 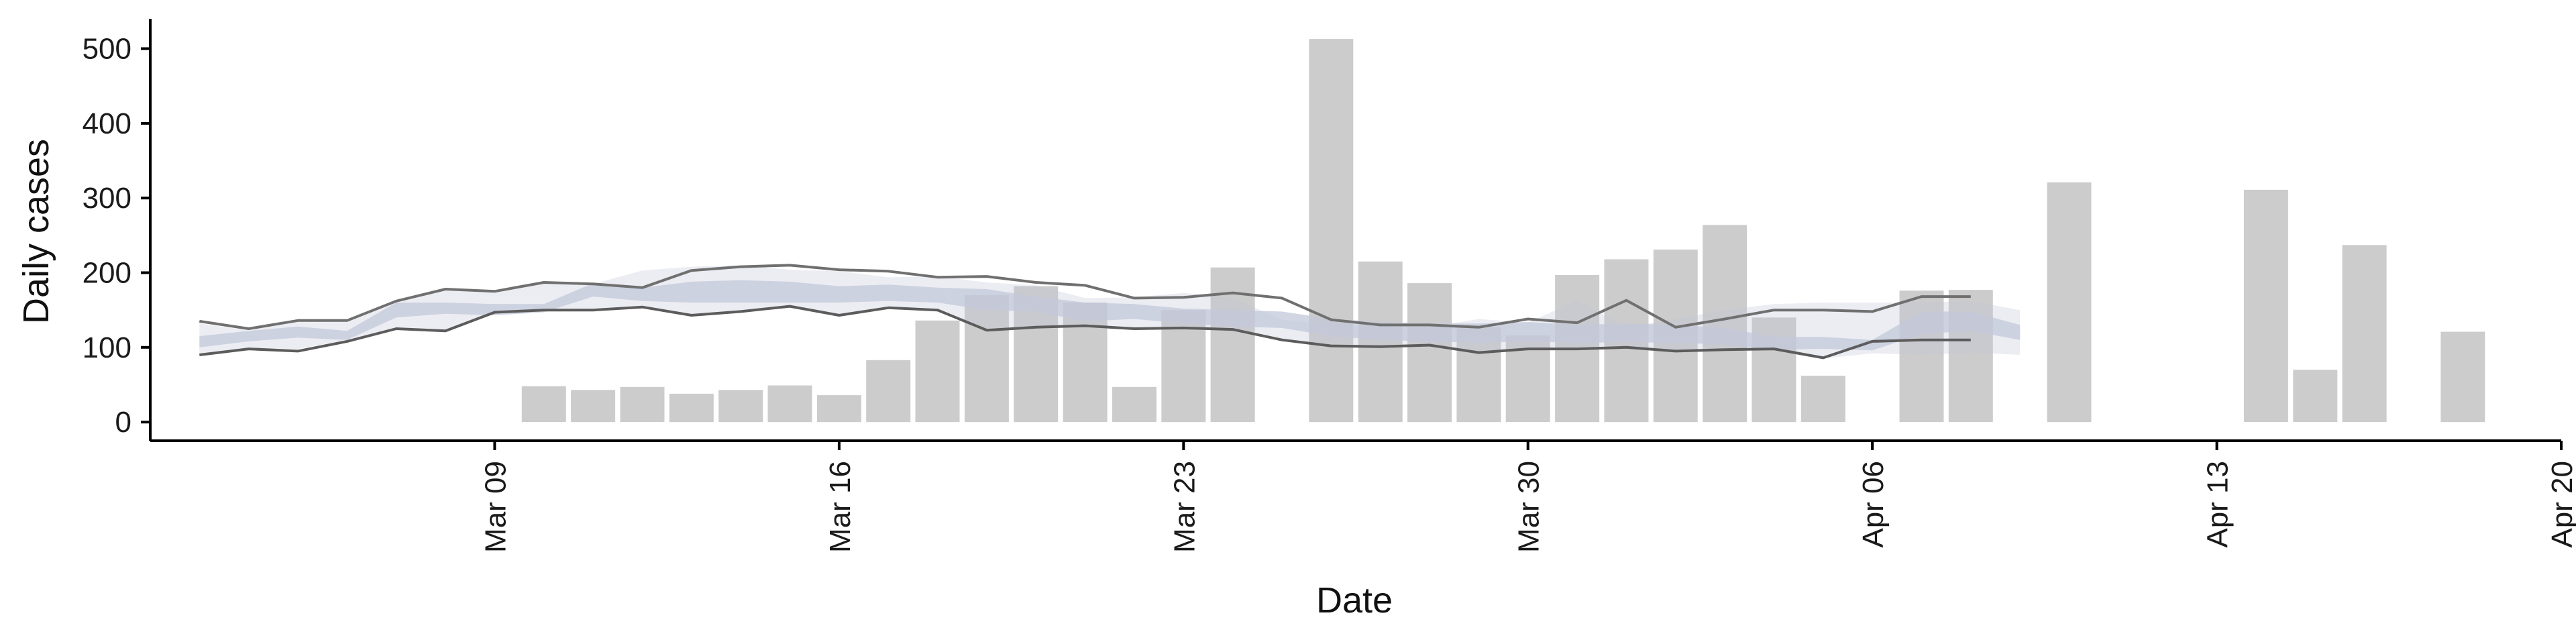 I want to click on x-tick-label: Apr 06, so click(x=1873, y=504).